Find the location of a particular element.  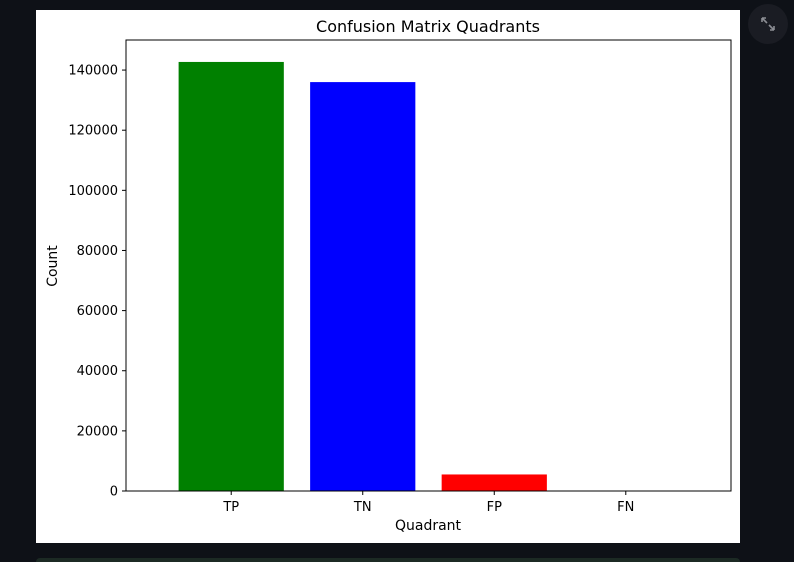

y-tick-label: 20000 is located at coordinates (97, 431).